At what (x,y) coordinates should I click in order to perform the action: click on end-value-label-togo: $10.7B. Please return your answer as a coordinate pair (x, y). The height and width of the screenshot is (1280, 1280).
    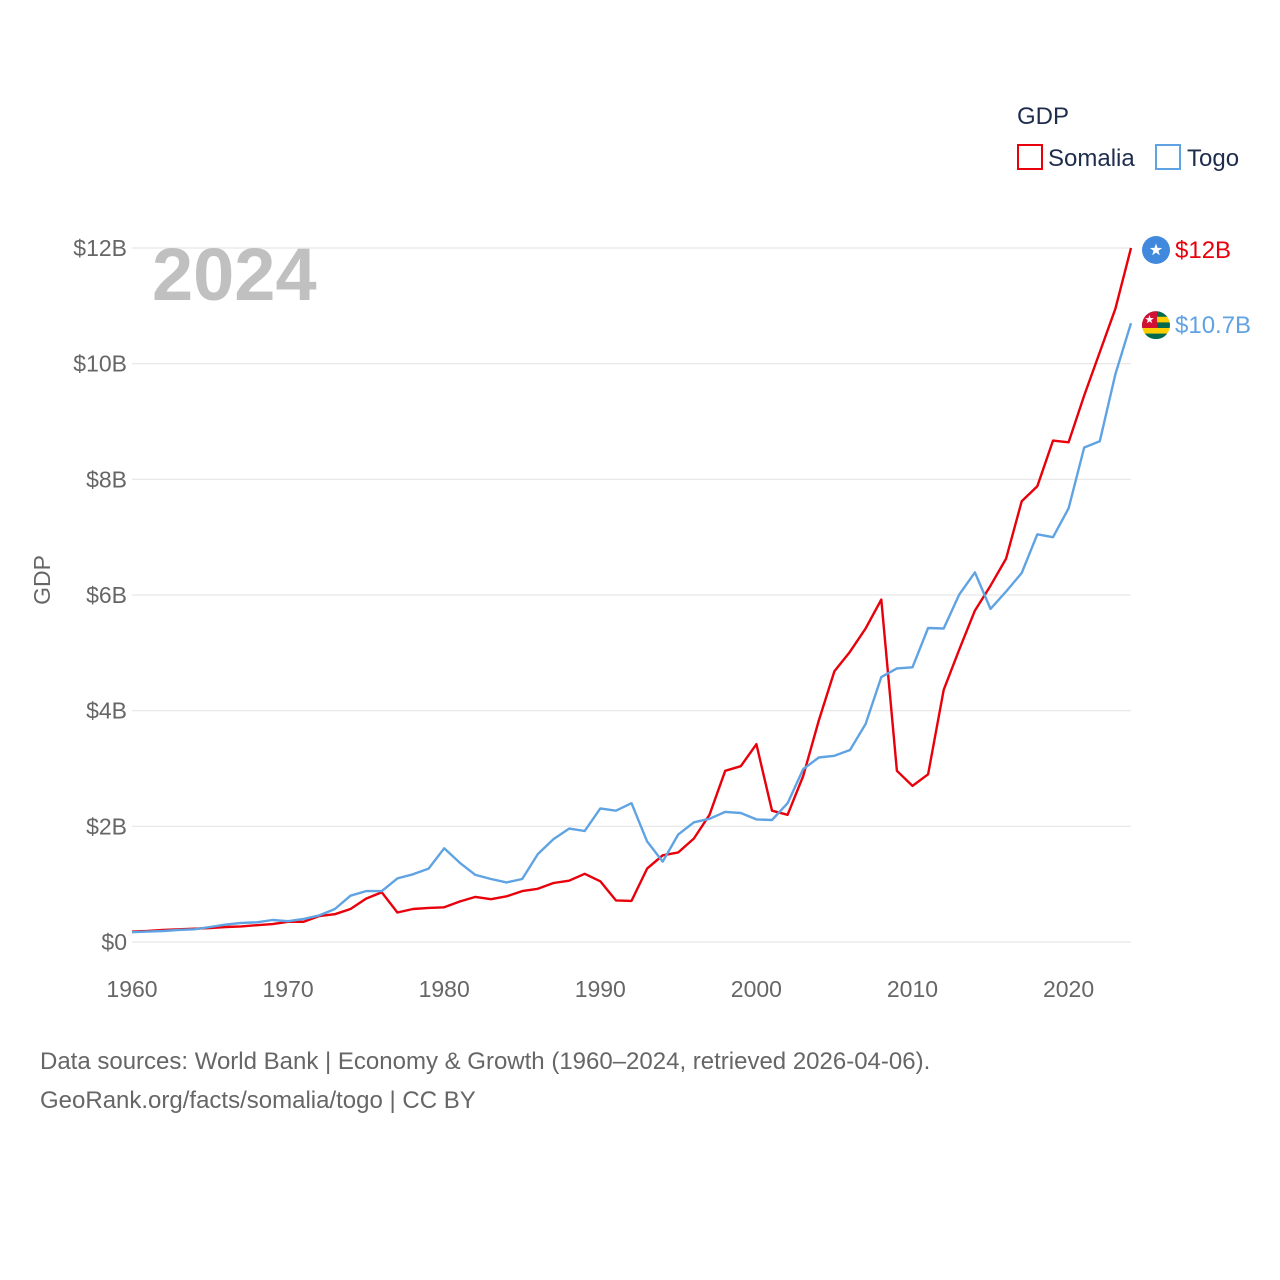
    Looking at the image, I should click on (1213, 325).